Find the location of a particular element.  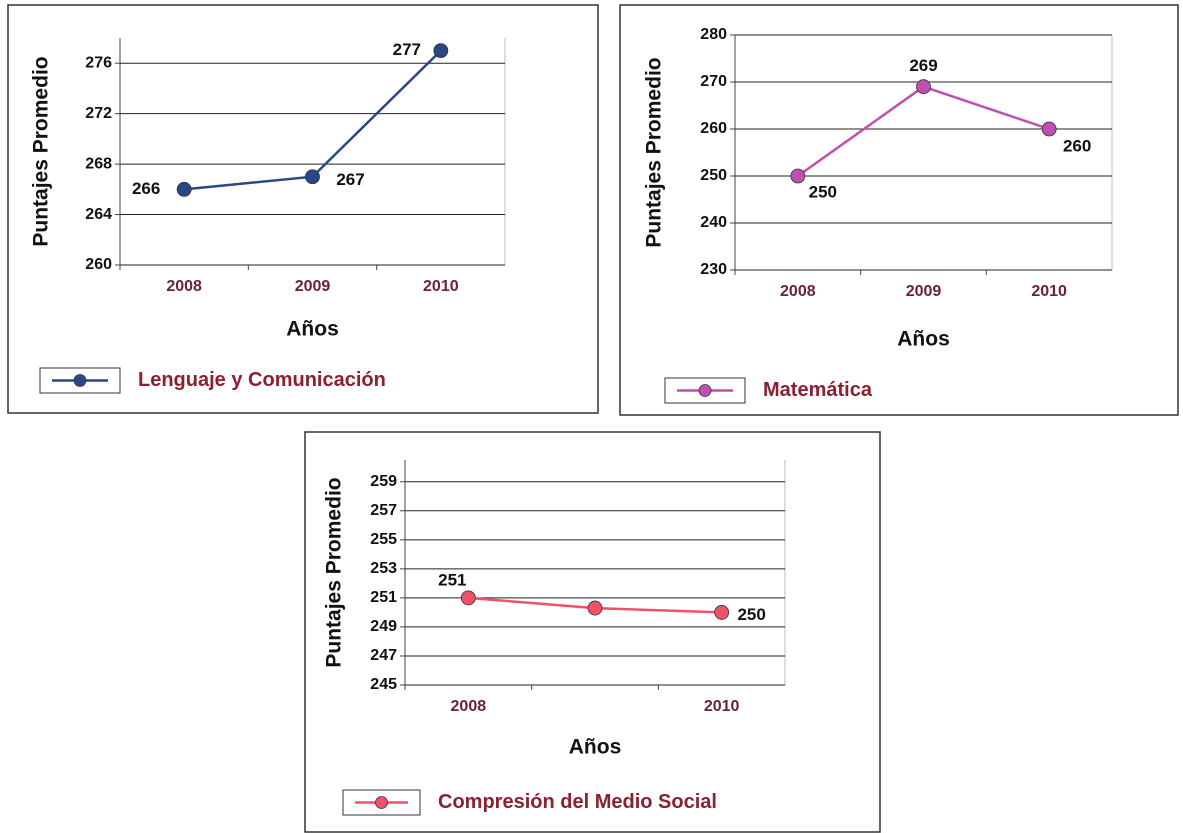

y-tick-label: 249 is located at coordinates (383, 626).